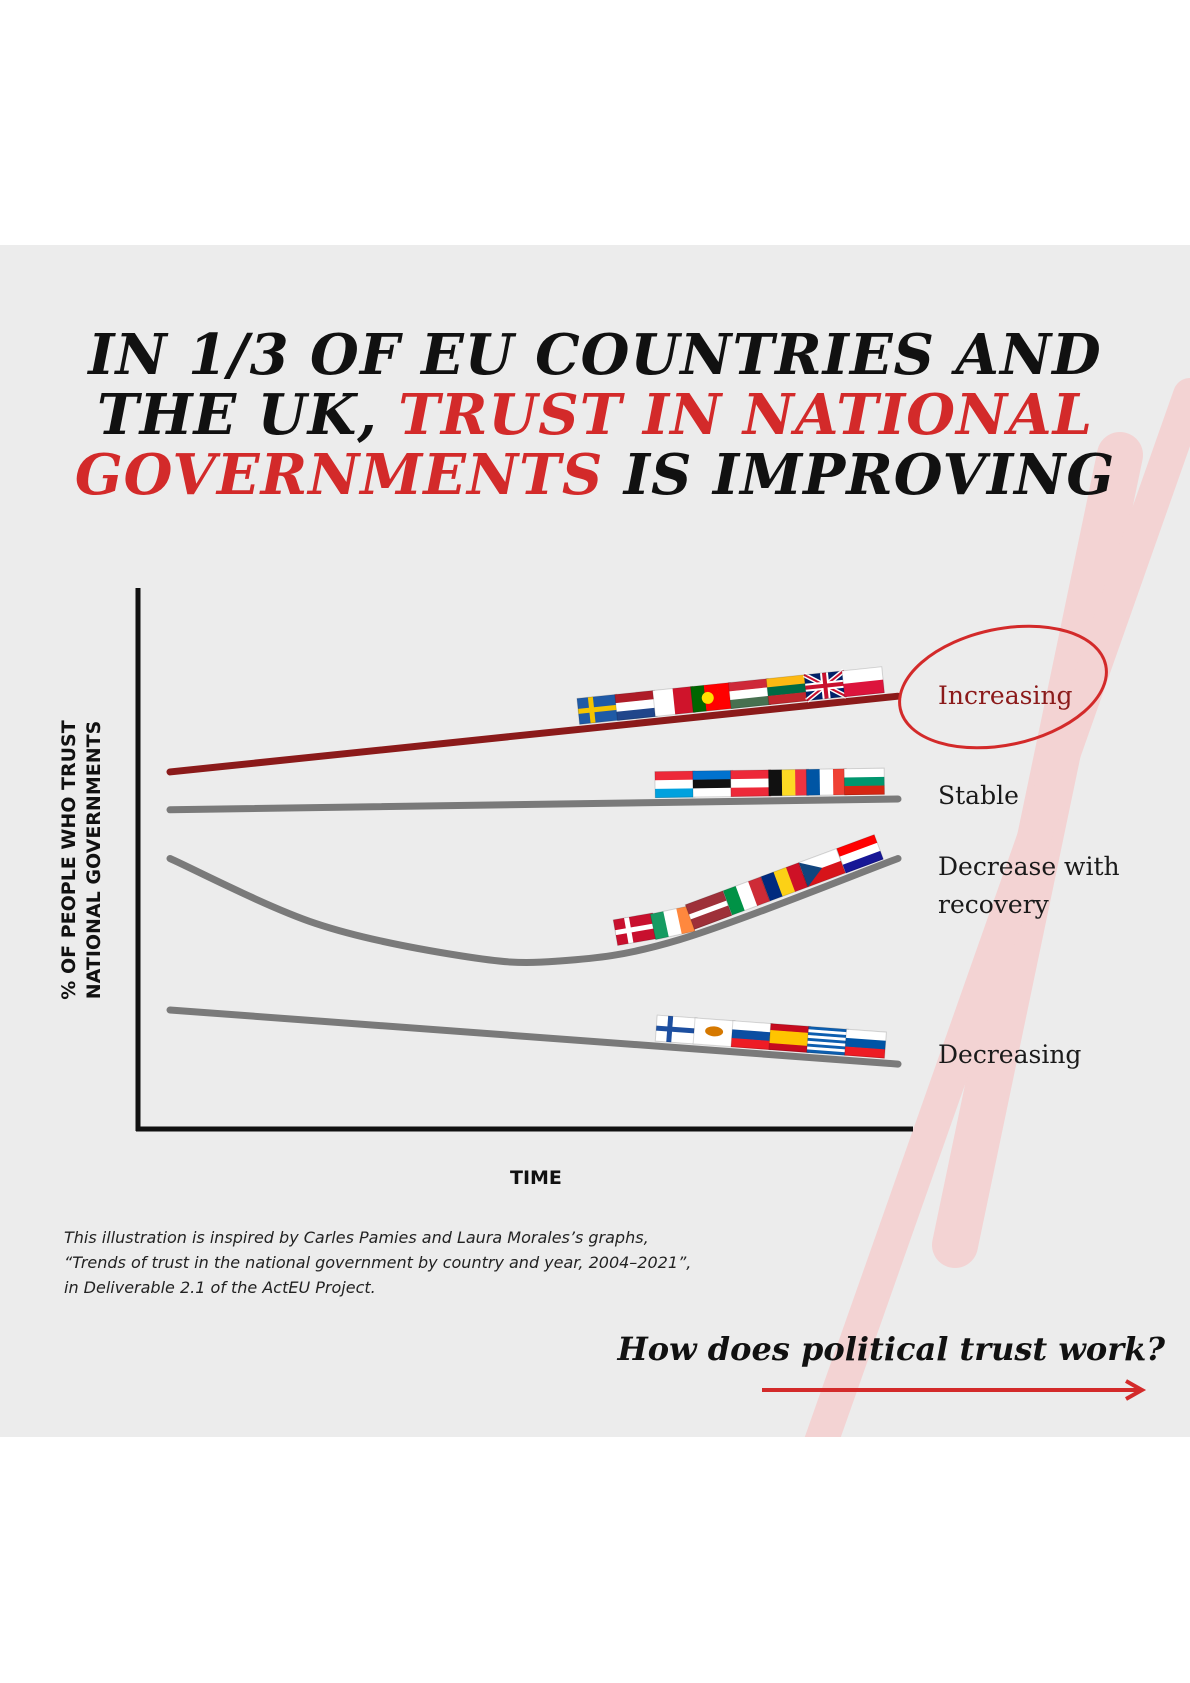 This screenshot has width=1190, height=1683. Describe the element at coordinates (636, 705) in the screenshot. I see `flag-netherlands` at that location.